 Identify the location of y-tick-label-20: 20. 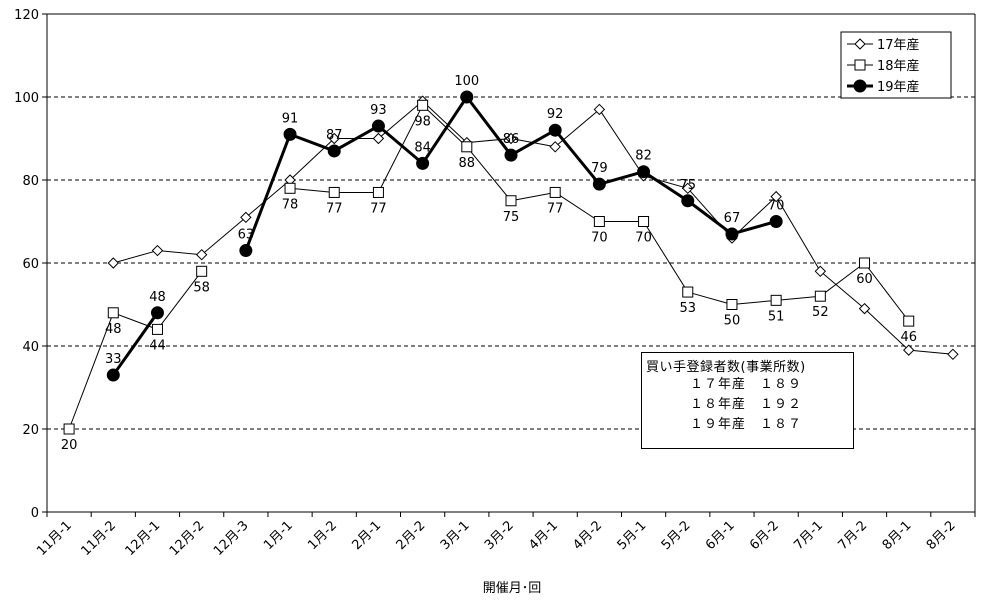
(30, 430).